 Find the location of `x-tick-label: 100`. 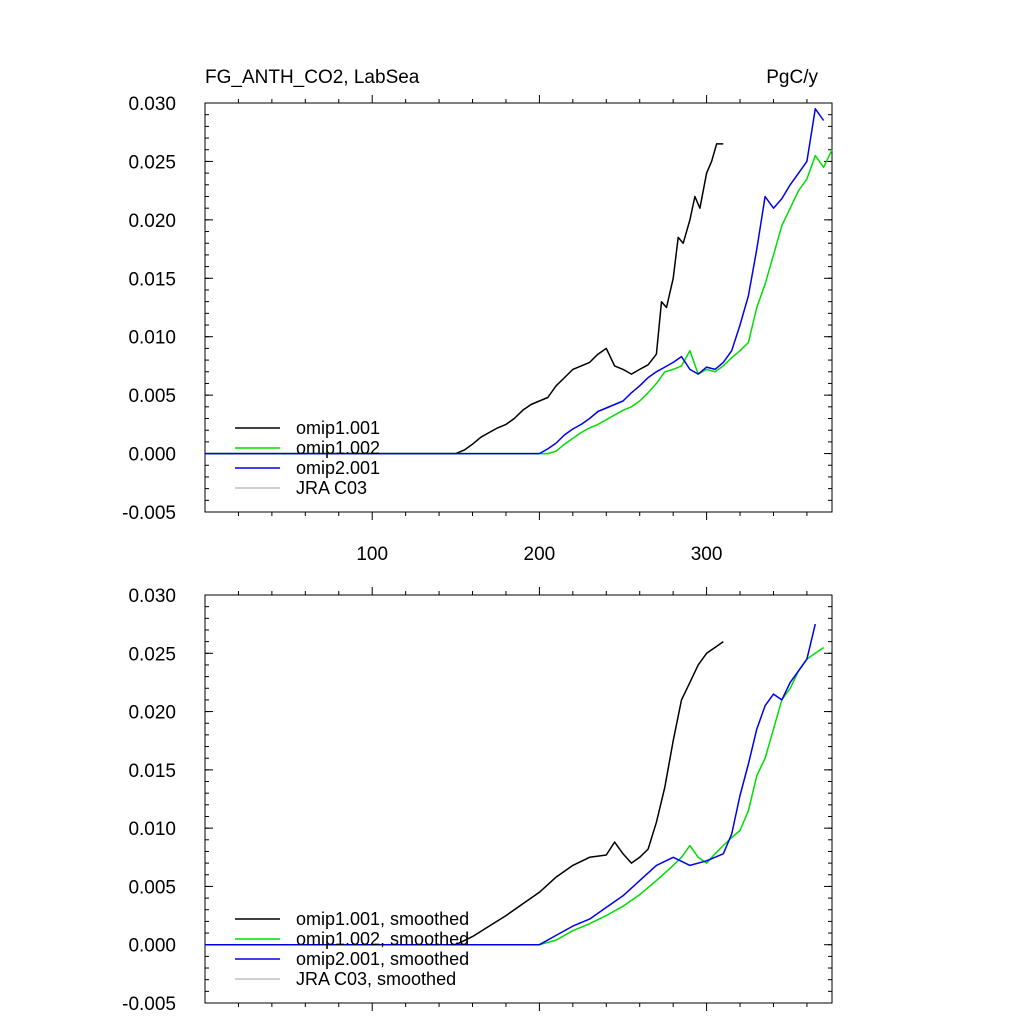

x-tick-label: 100 is located at coordinates (372, 554).